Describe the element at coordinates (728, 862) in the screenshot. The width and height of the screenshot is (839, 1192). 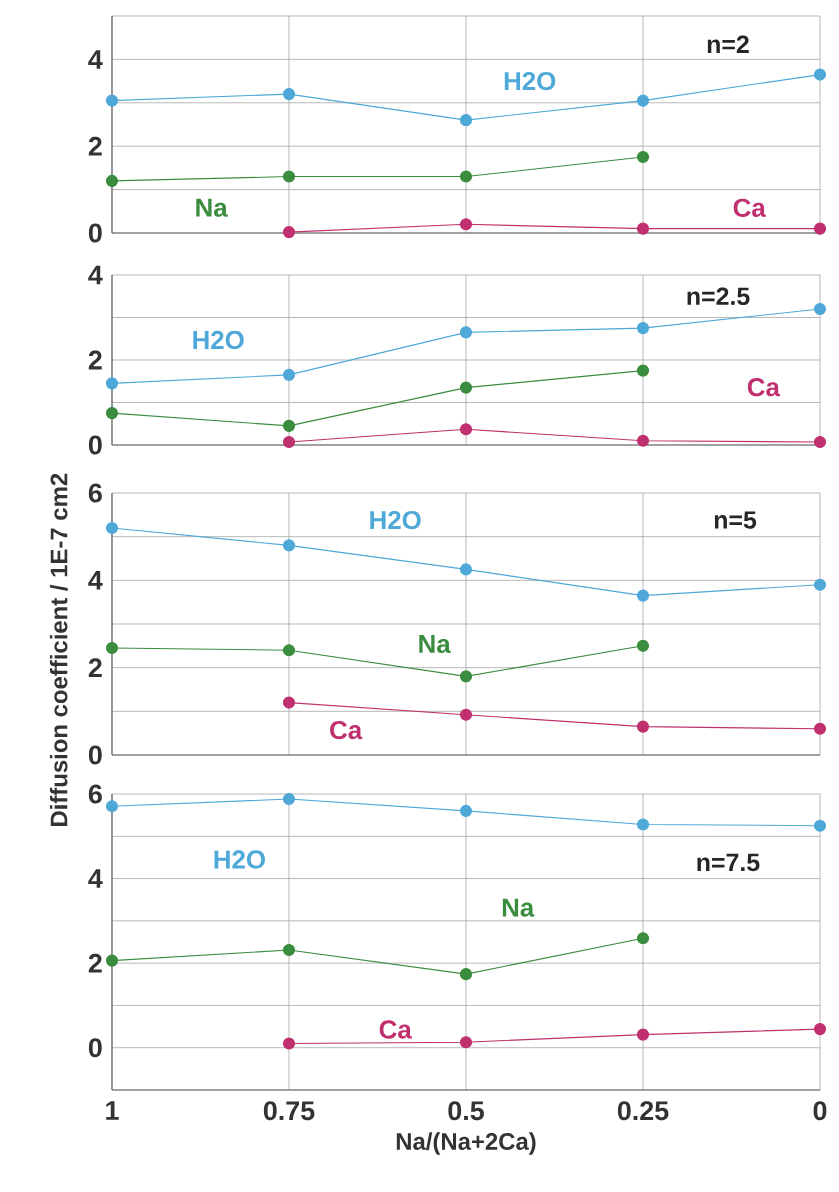
I see `annotation: n=7.5` at that location.